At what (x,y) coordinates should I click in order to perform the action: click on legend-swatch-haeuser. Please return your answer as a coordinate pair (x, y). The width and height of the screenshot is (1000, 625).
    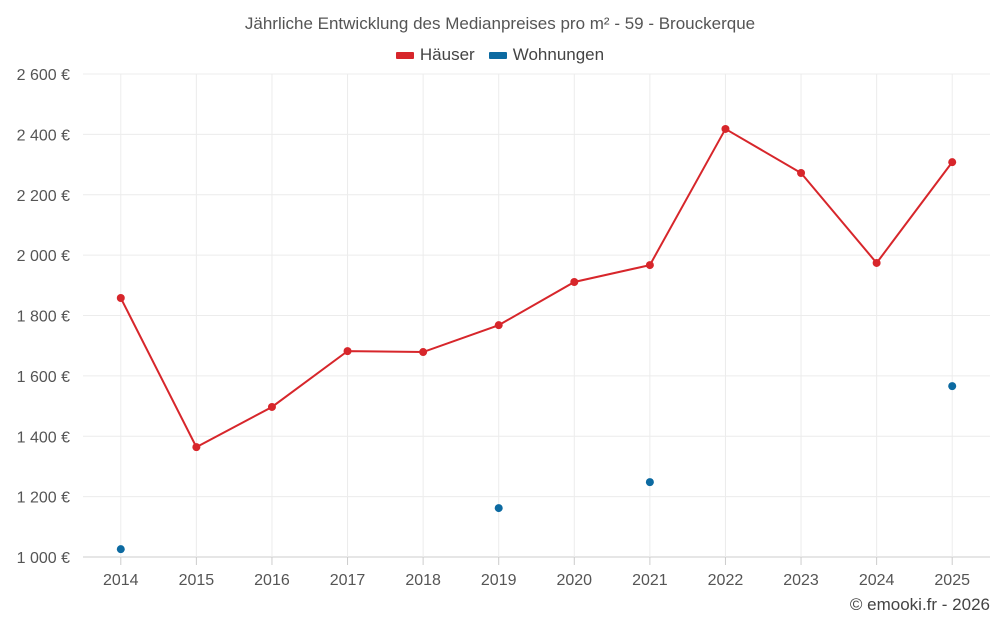
    Looking at the image, I should click on (404, 55).